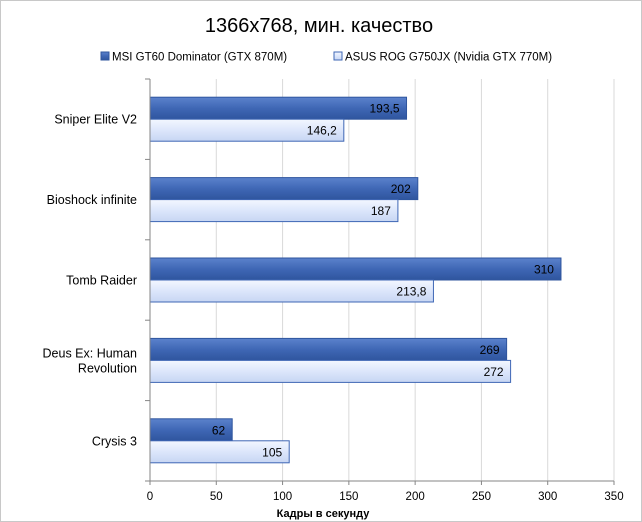  Describe the element at coordinates (547, 497) in the screenshot. I see `x-tick-label: 300` at that location.